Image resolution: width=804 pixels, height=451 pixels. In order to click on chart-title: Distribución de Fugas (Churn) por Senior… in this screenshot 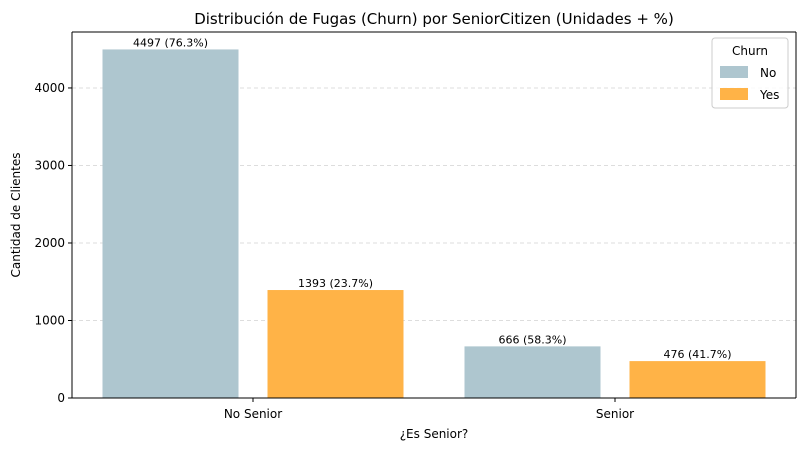, I will do `click(434, 19)`.